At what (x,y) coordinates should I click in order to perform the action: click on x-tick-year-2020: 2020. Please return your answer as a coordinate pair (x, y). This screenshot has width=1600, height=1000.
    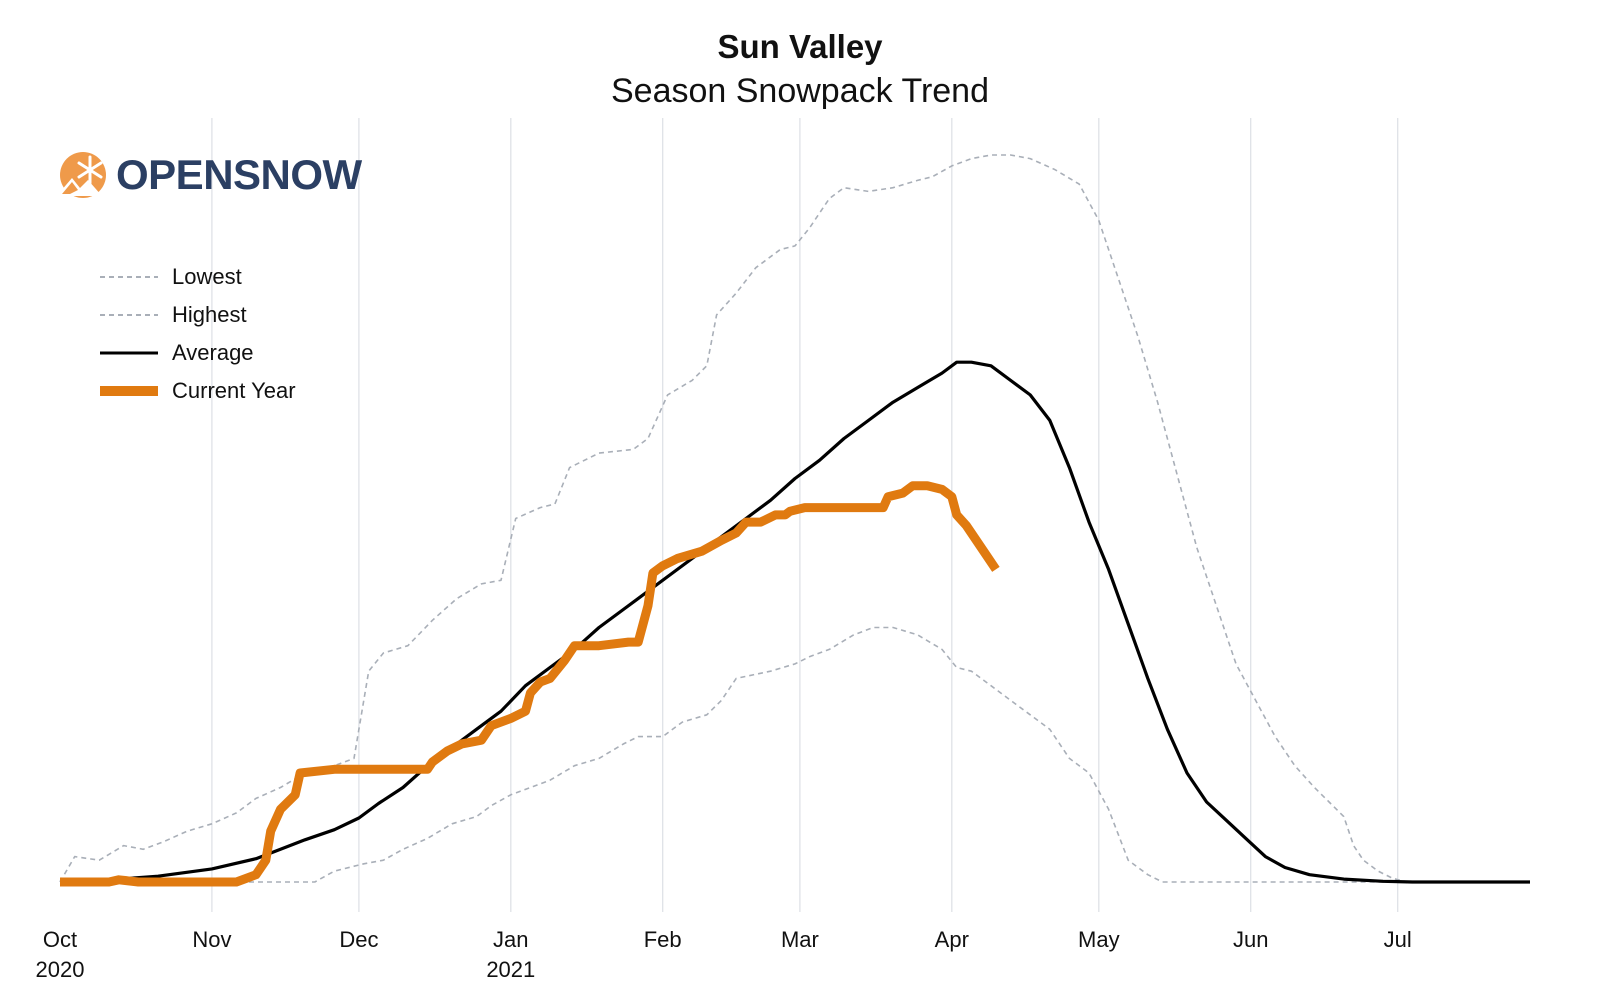
    Looking at the image, I should click on (60, 969).